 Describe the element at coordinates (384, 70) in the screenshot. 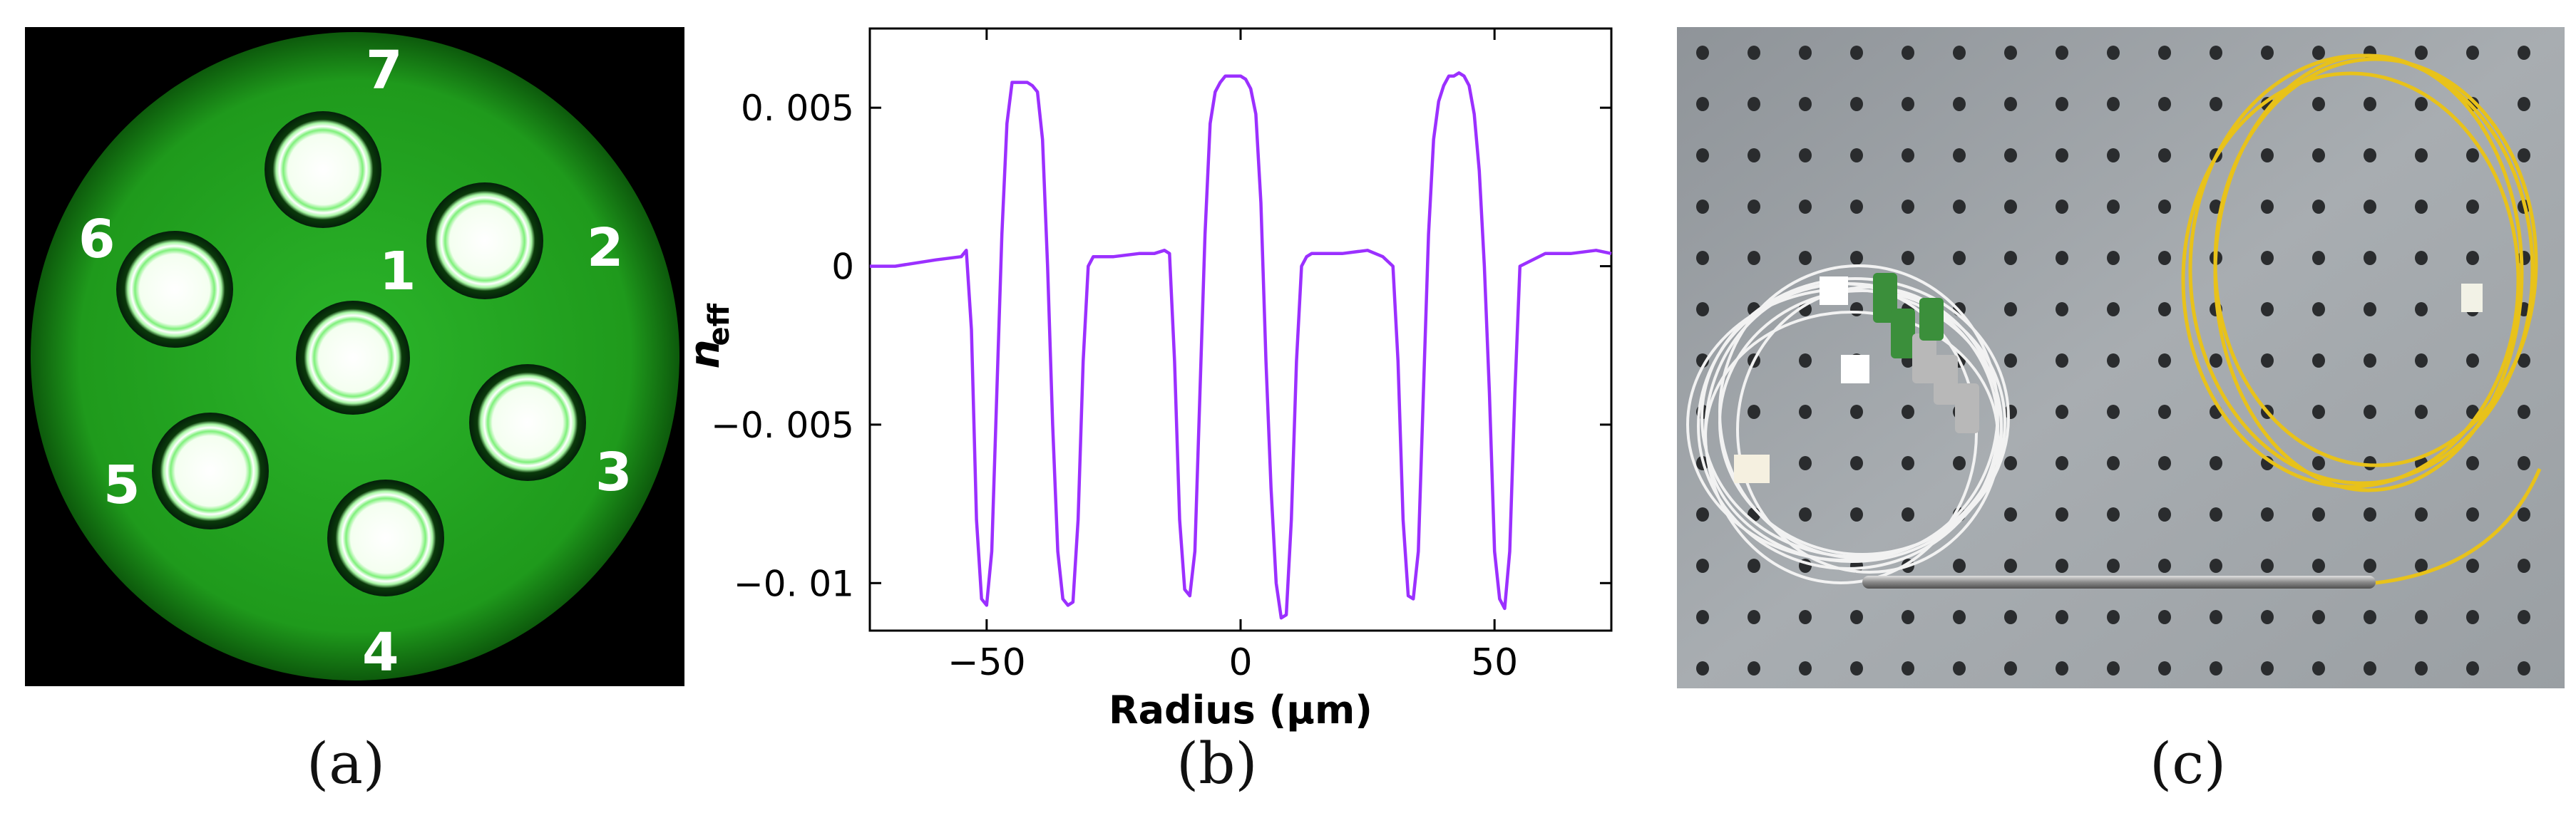

I see `core-label-7: 7` at that location.